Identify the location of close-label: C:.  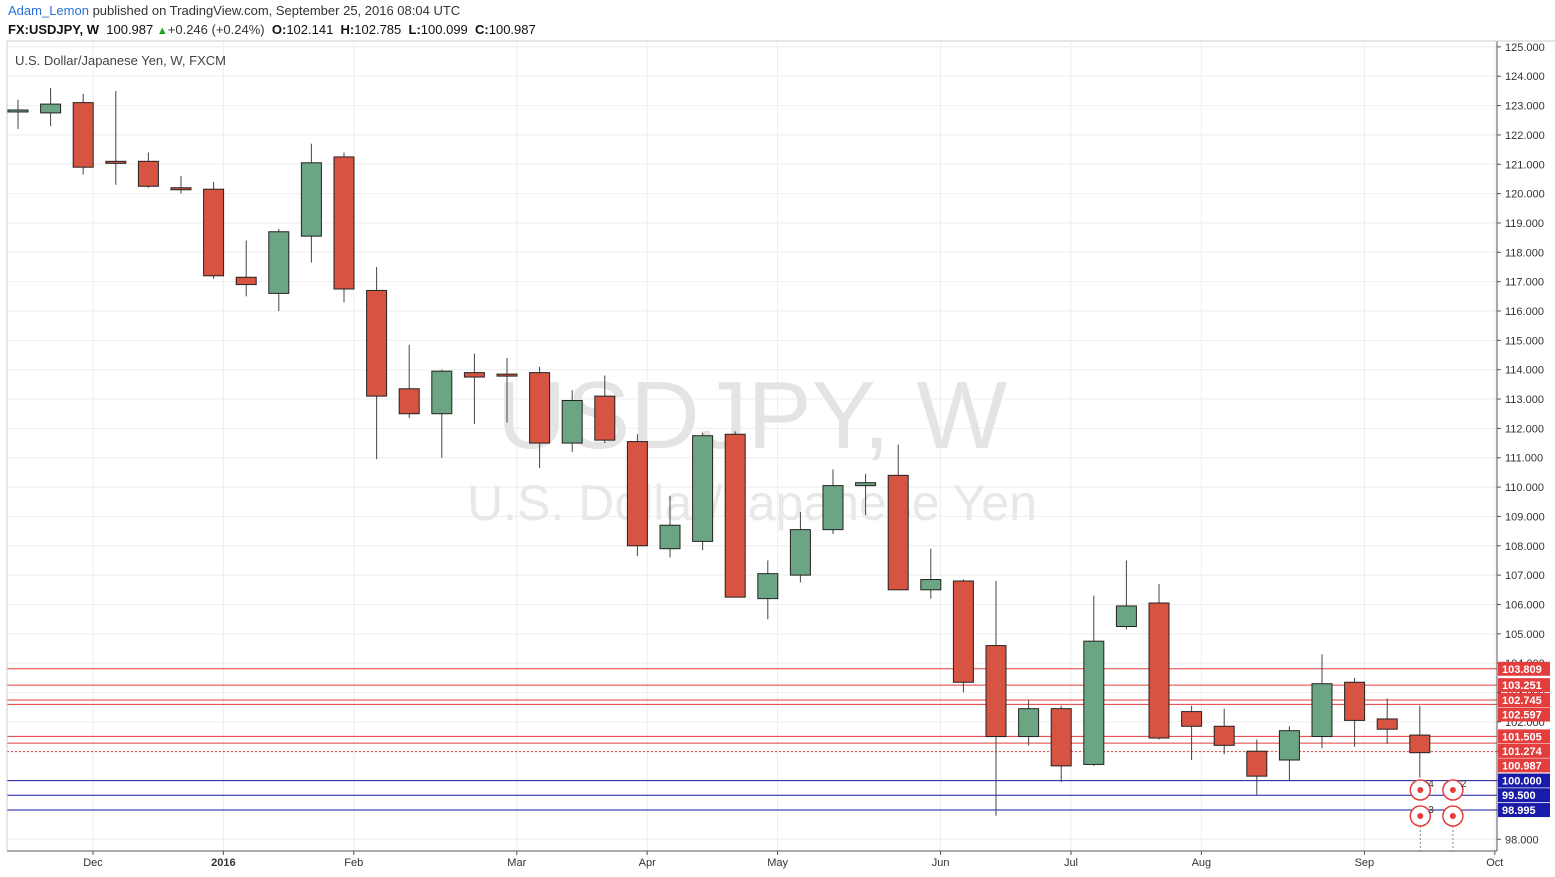
(482, 29).